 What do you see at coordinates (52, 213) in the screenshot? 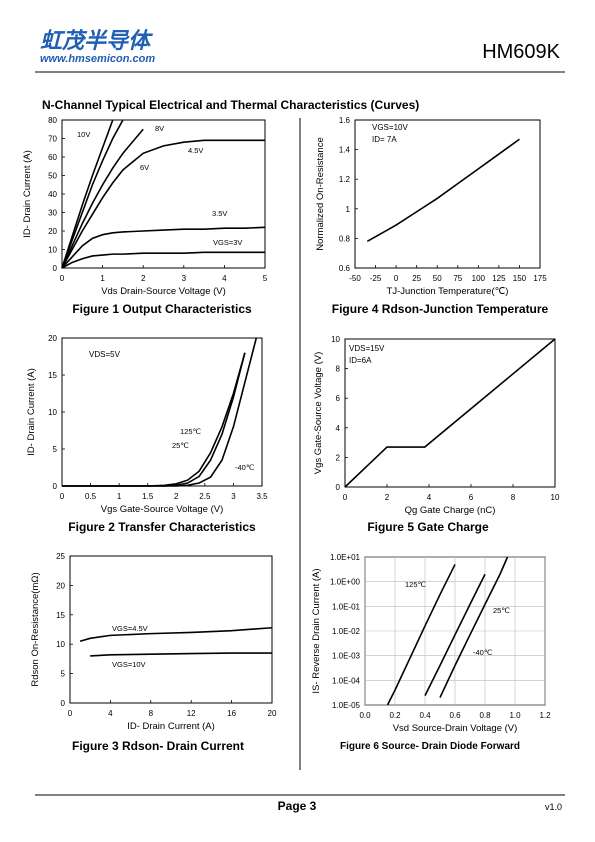
I see `y-tick-label: 30` at bounding box center [52, 213].